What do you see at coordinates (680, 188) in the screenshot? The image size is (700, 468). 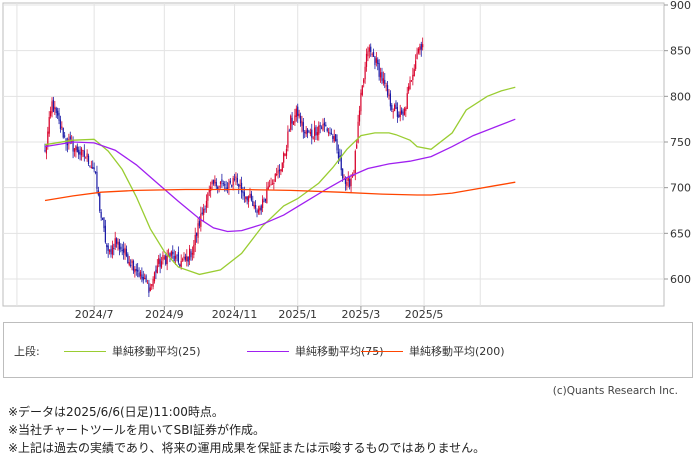 I see `y-tick-label: 700` at bounding box center [680, 188].